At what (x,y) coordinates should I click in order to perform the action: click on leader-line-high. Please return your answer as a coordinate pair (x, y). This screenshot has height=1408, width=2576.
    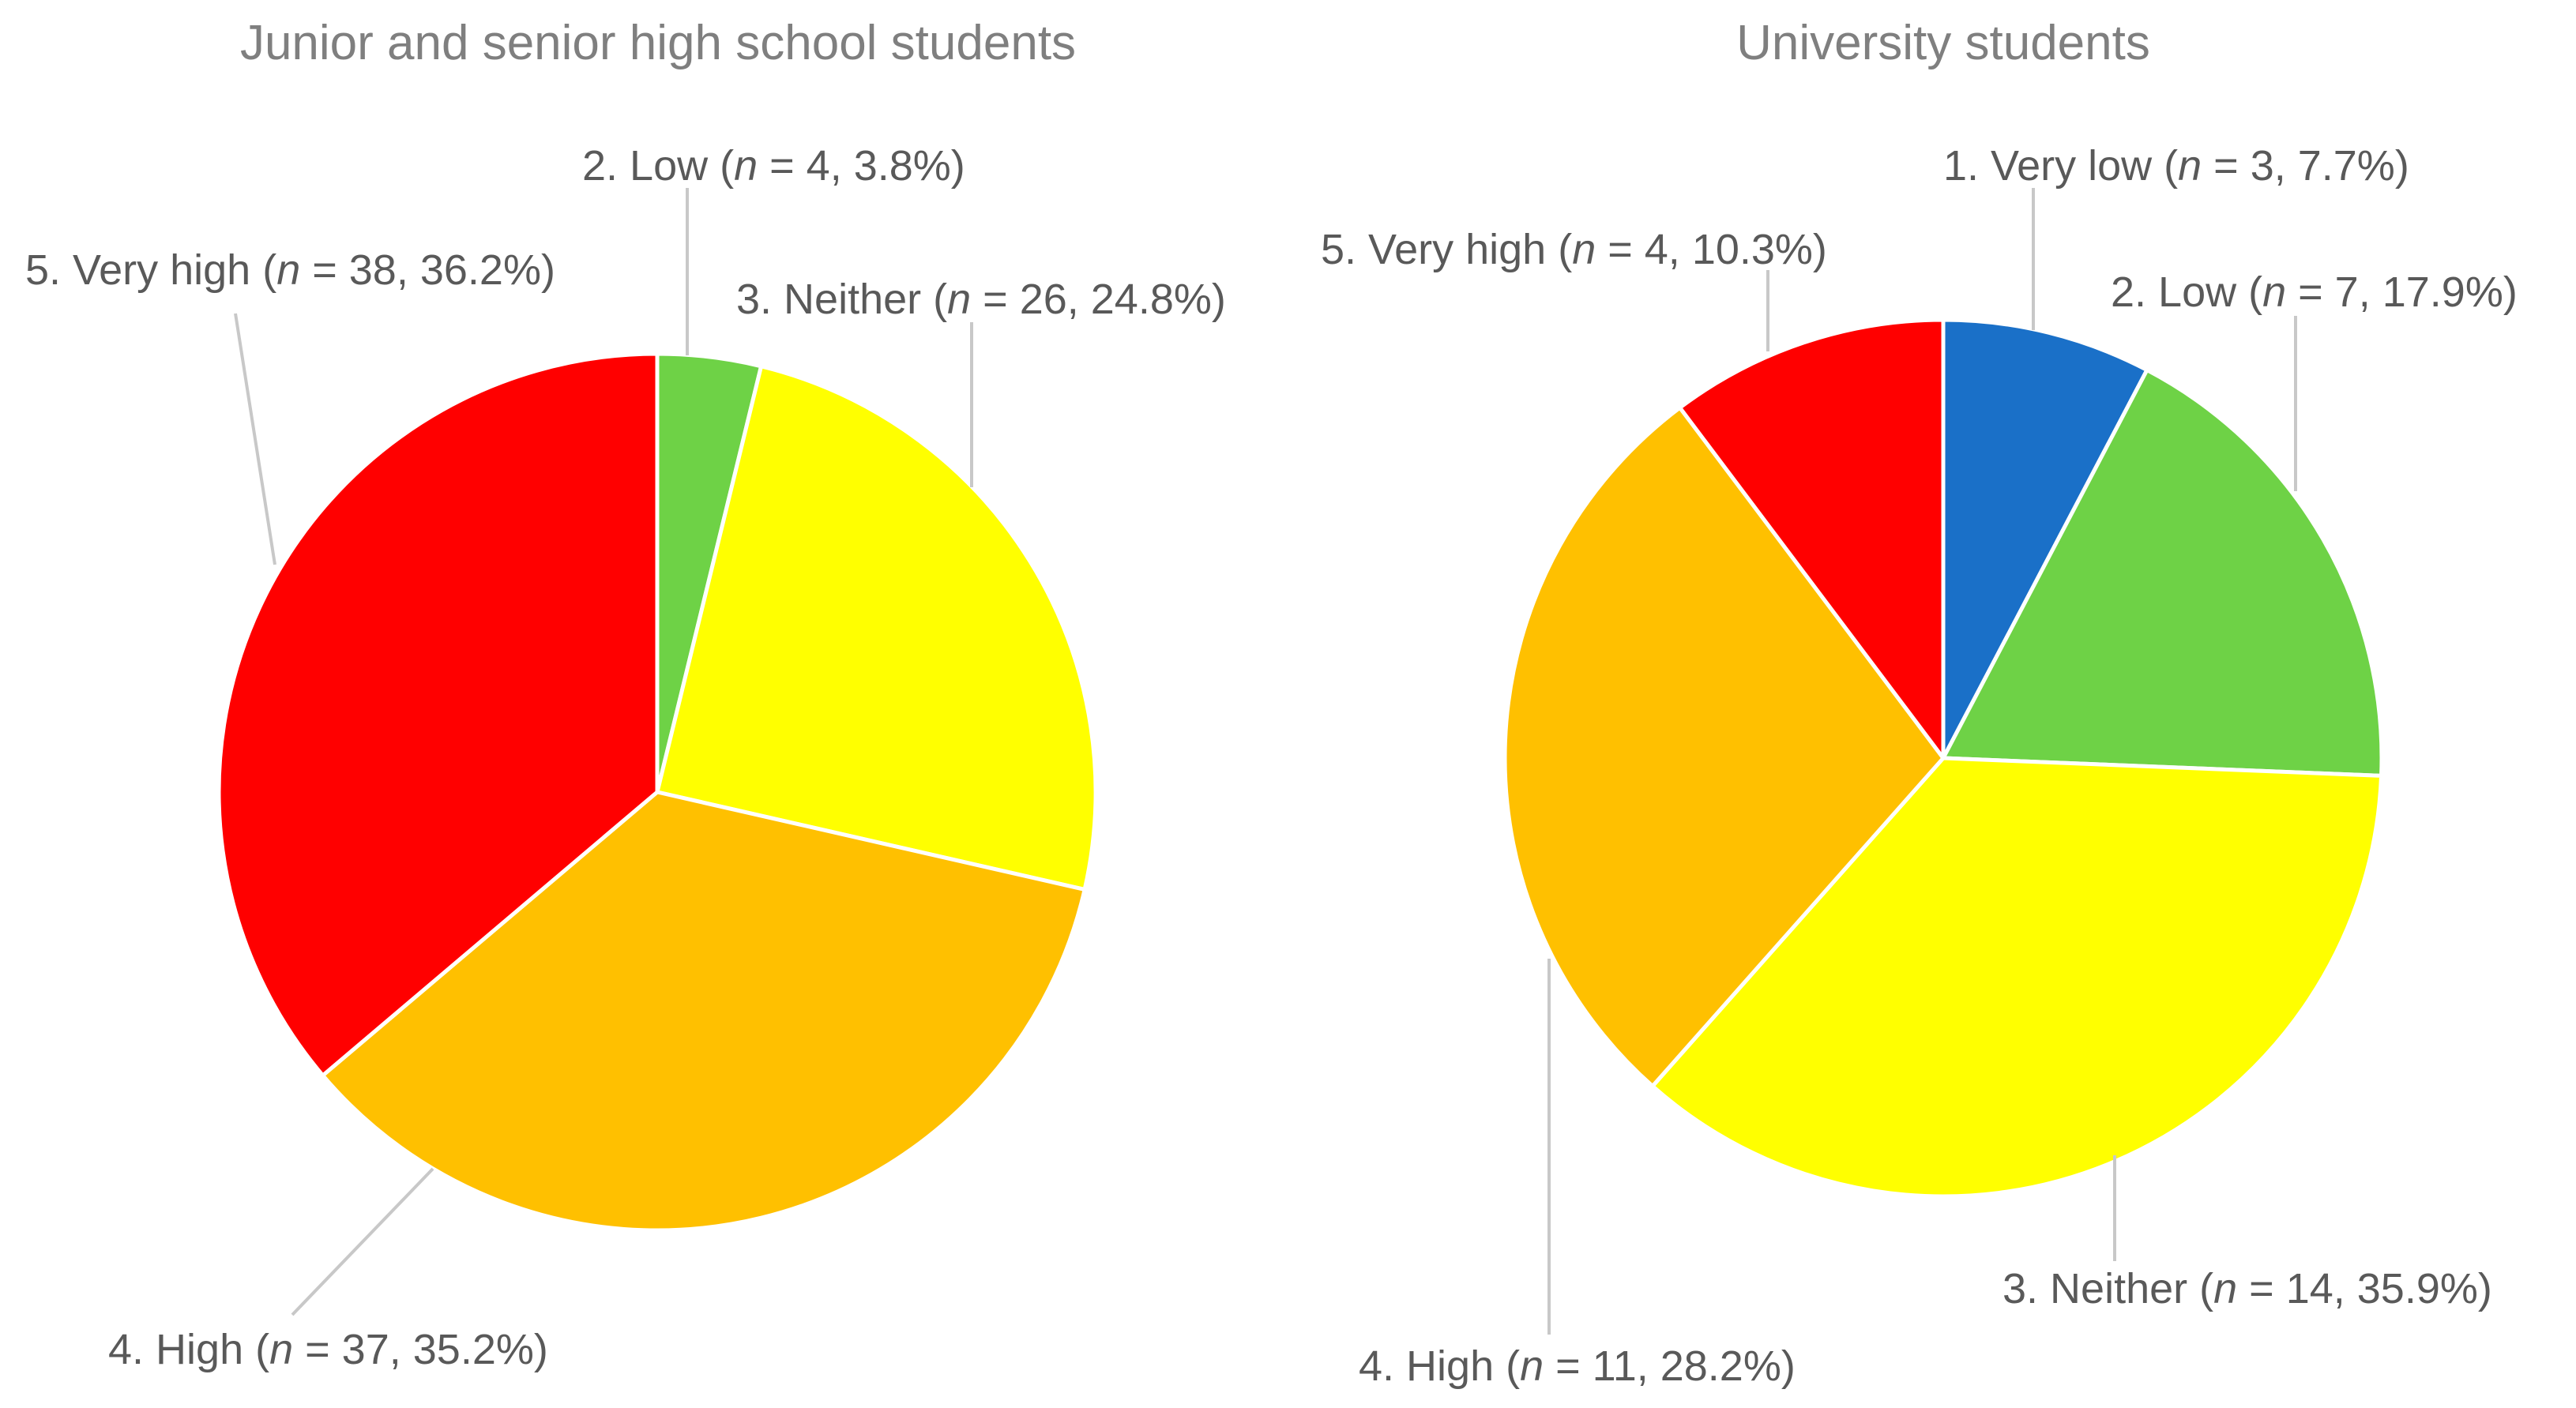
    Looking at the image, I should click on (363, 1242).